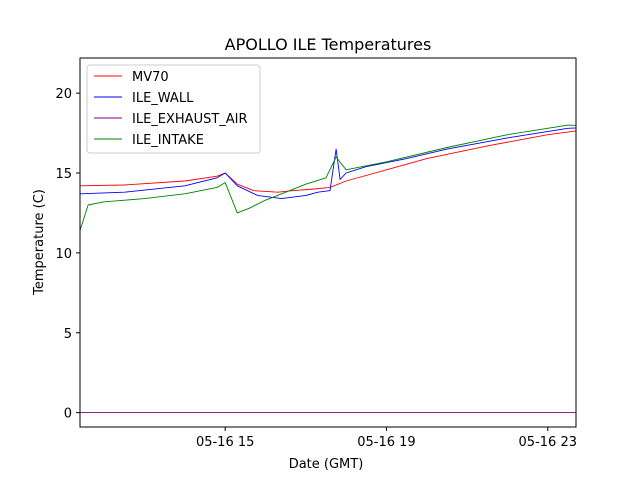 The image size is (640, 480). What do you see at coordinates (386, 442) in the screenshot?
I see `x-tick-label: 05-16 19` at bounding box center [386, 442].